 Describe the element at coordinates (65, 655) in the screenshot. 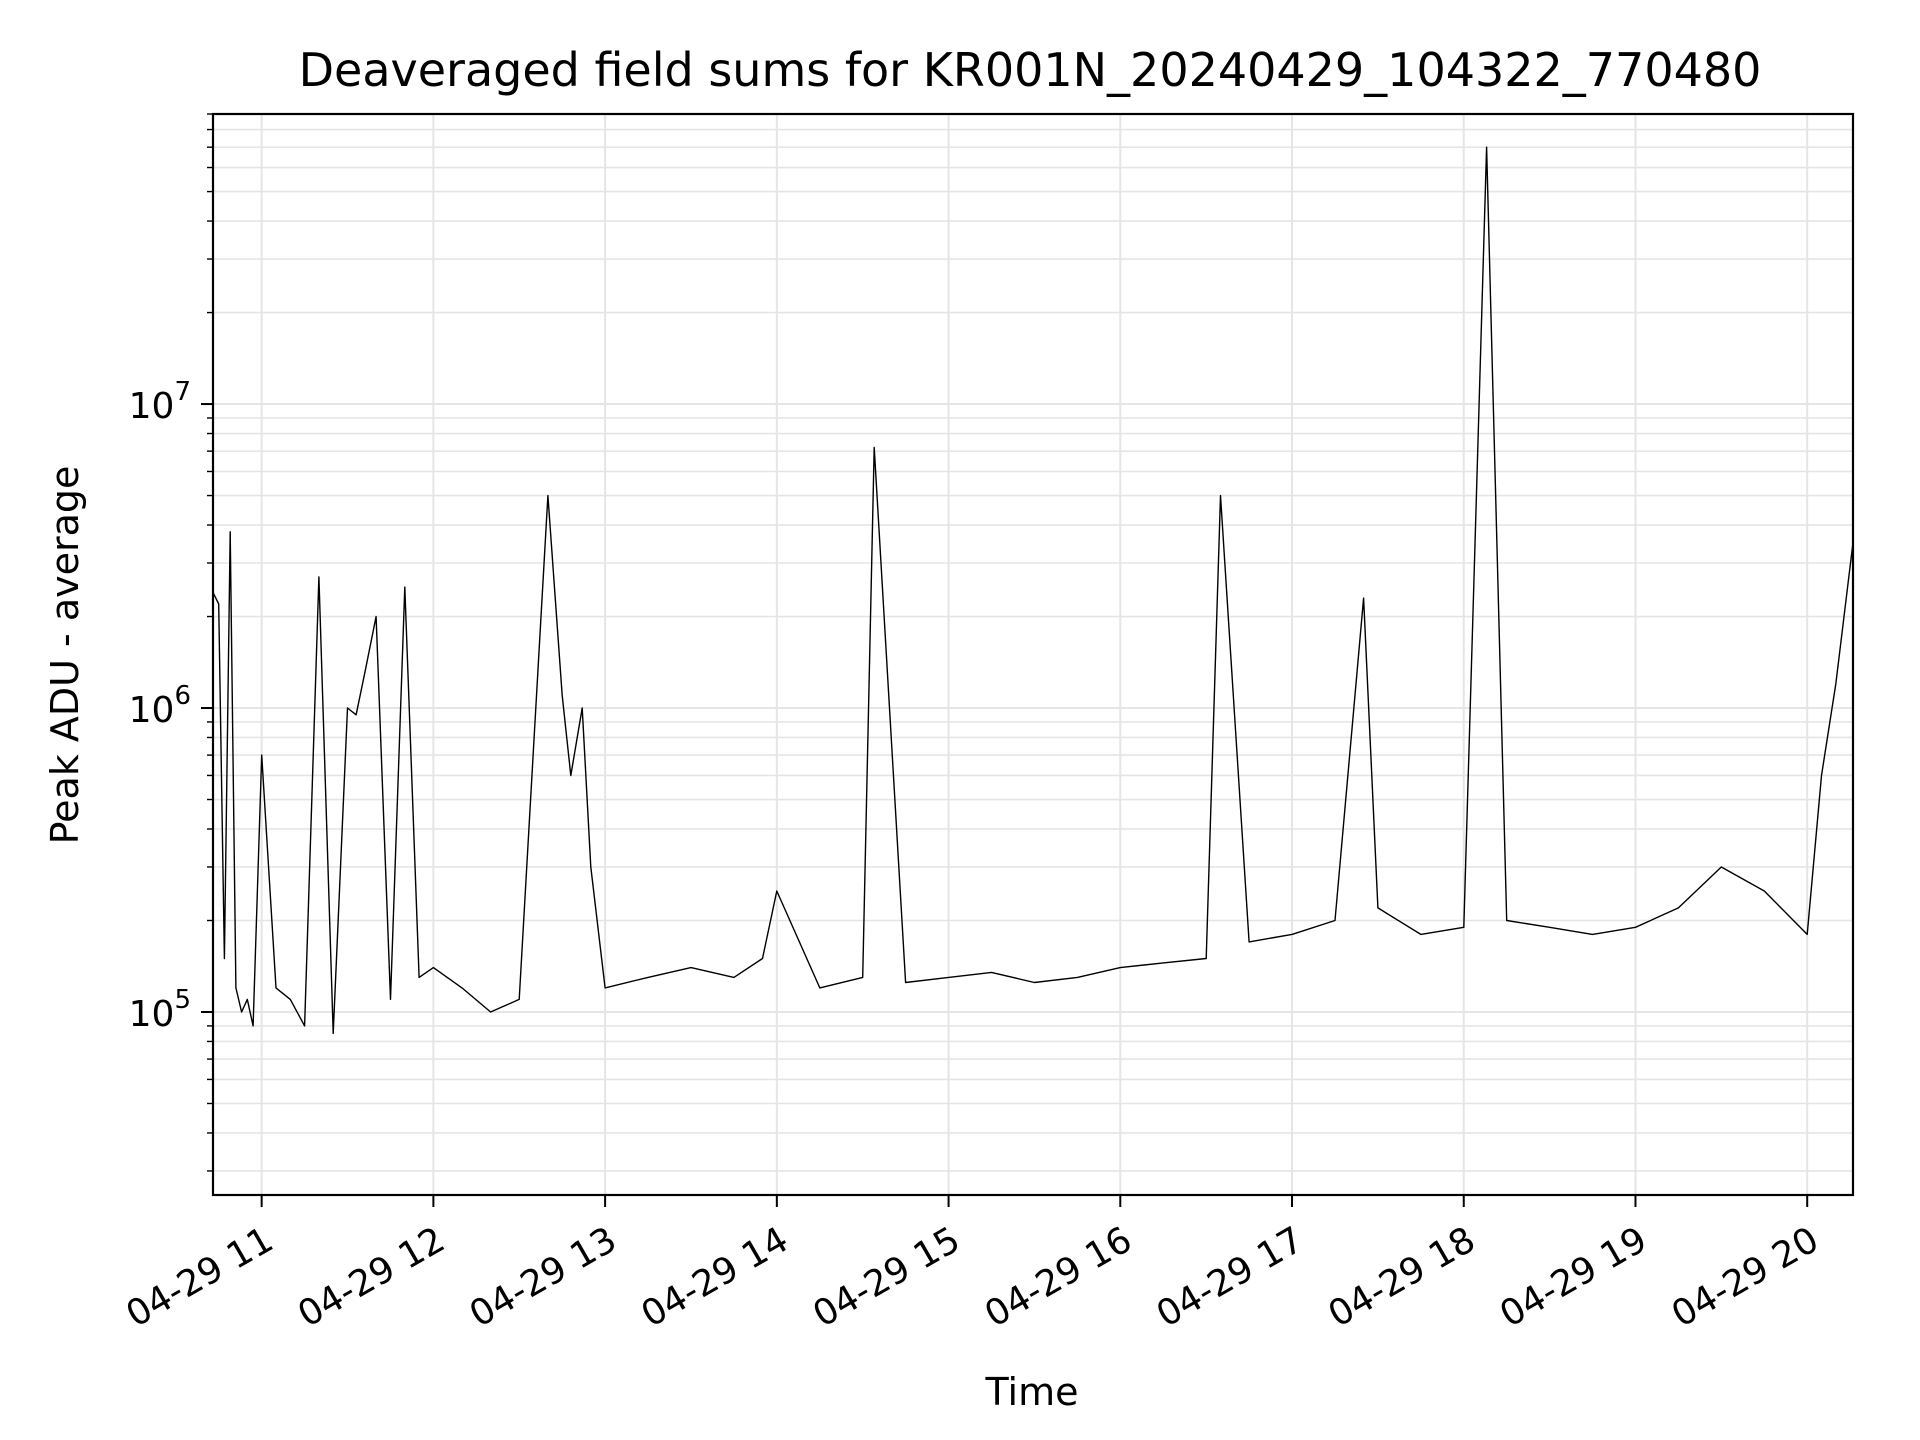

I see `y-axis-label: Peak ADU - average` at that location.